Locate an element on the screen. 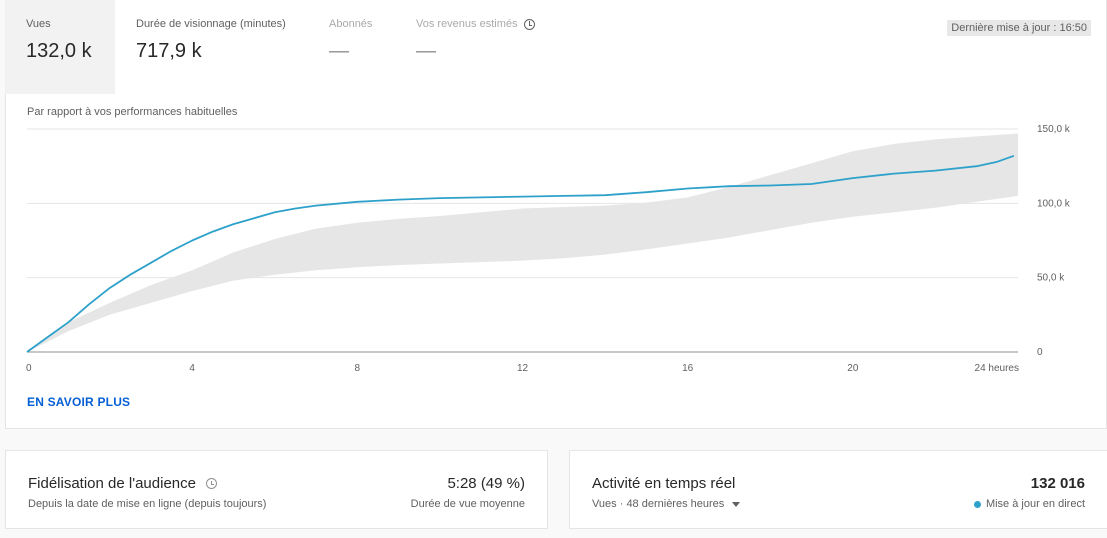 This screenshot has height=538, width=1107. retention-value: 5:28 (49 %) is located at coordinates (486, 483).